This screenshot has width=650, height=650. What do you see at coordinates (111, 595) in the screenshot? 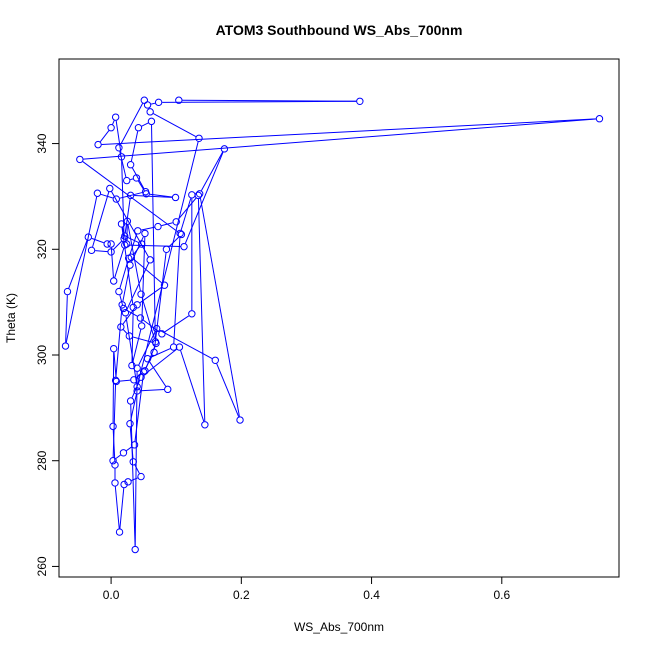
I see `x-tick-label: 0.0` at bounding box center [111, 595].